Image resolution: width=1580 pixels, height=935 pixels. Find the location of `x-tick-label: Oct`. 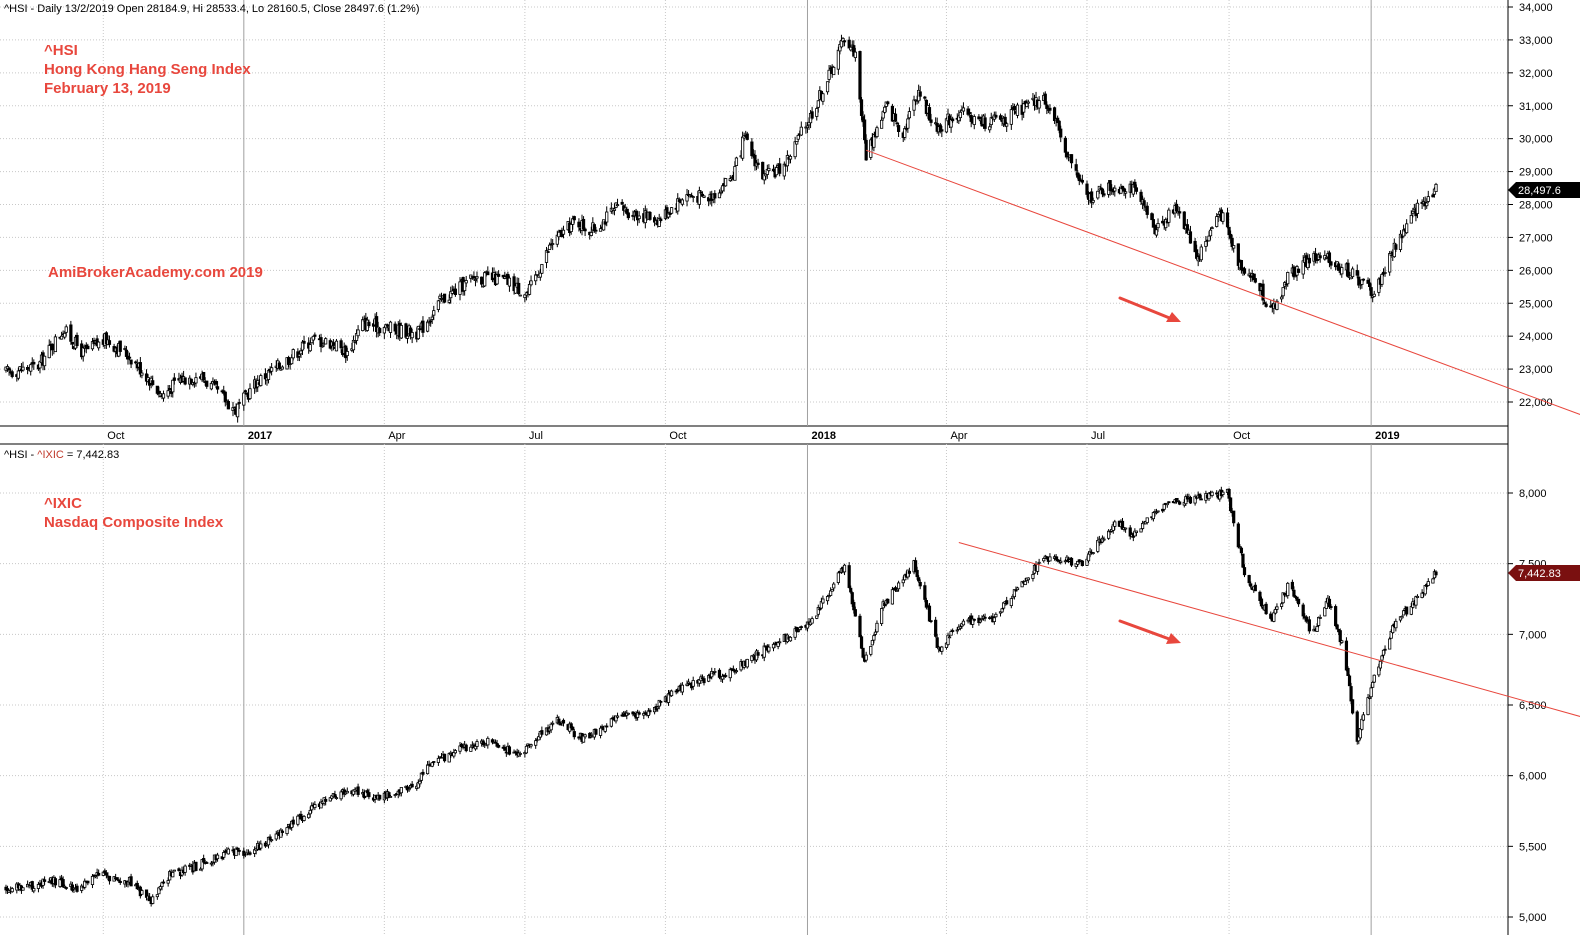

x-tick-label: Oct is located at coordinates (677, 436).